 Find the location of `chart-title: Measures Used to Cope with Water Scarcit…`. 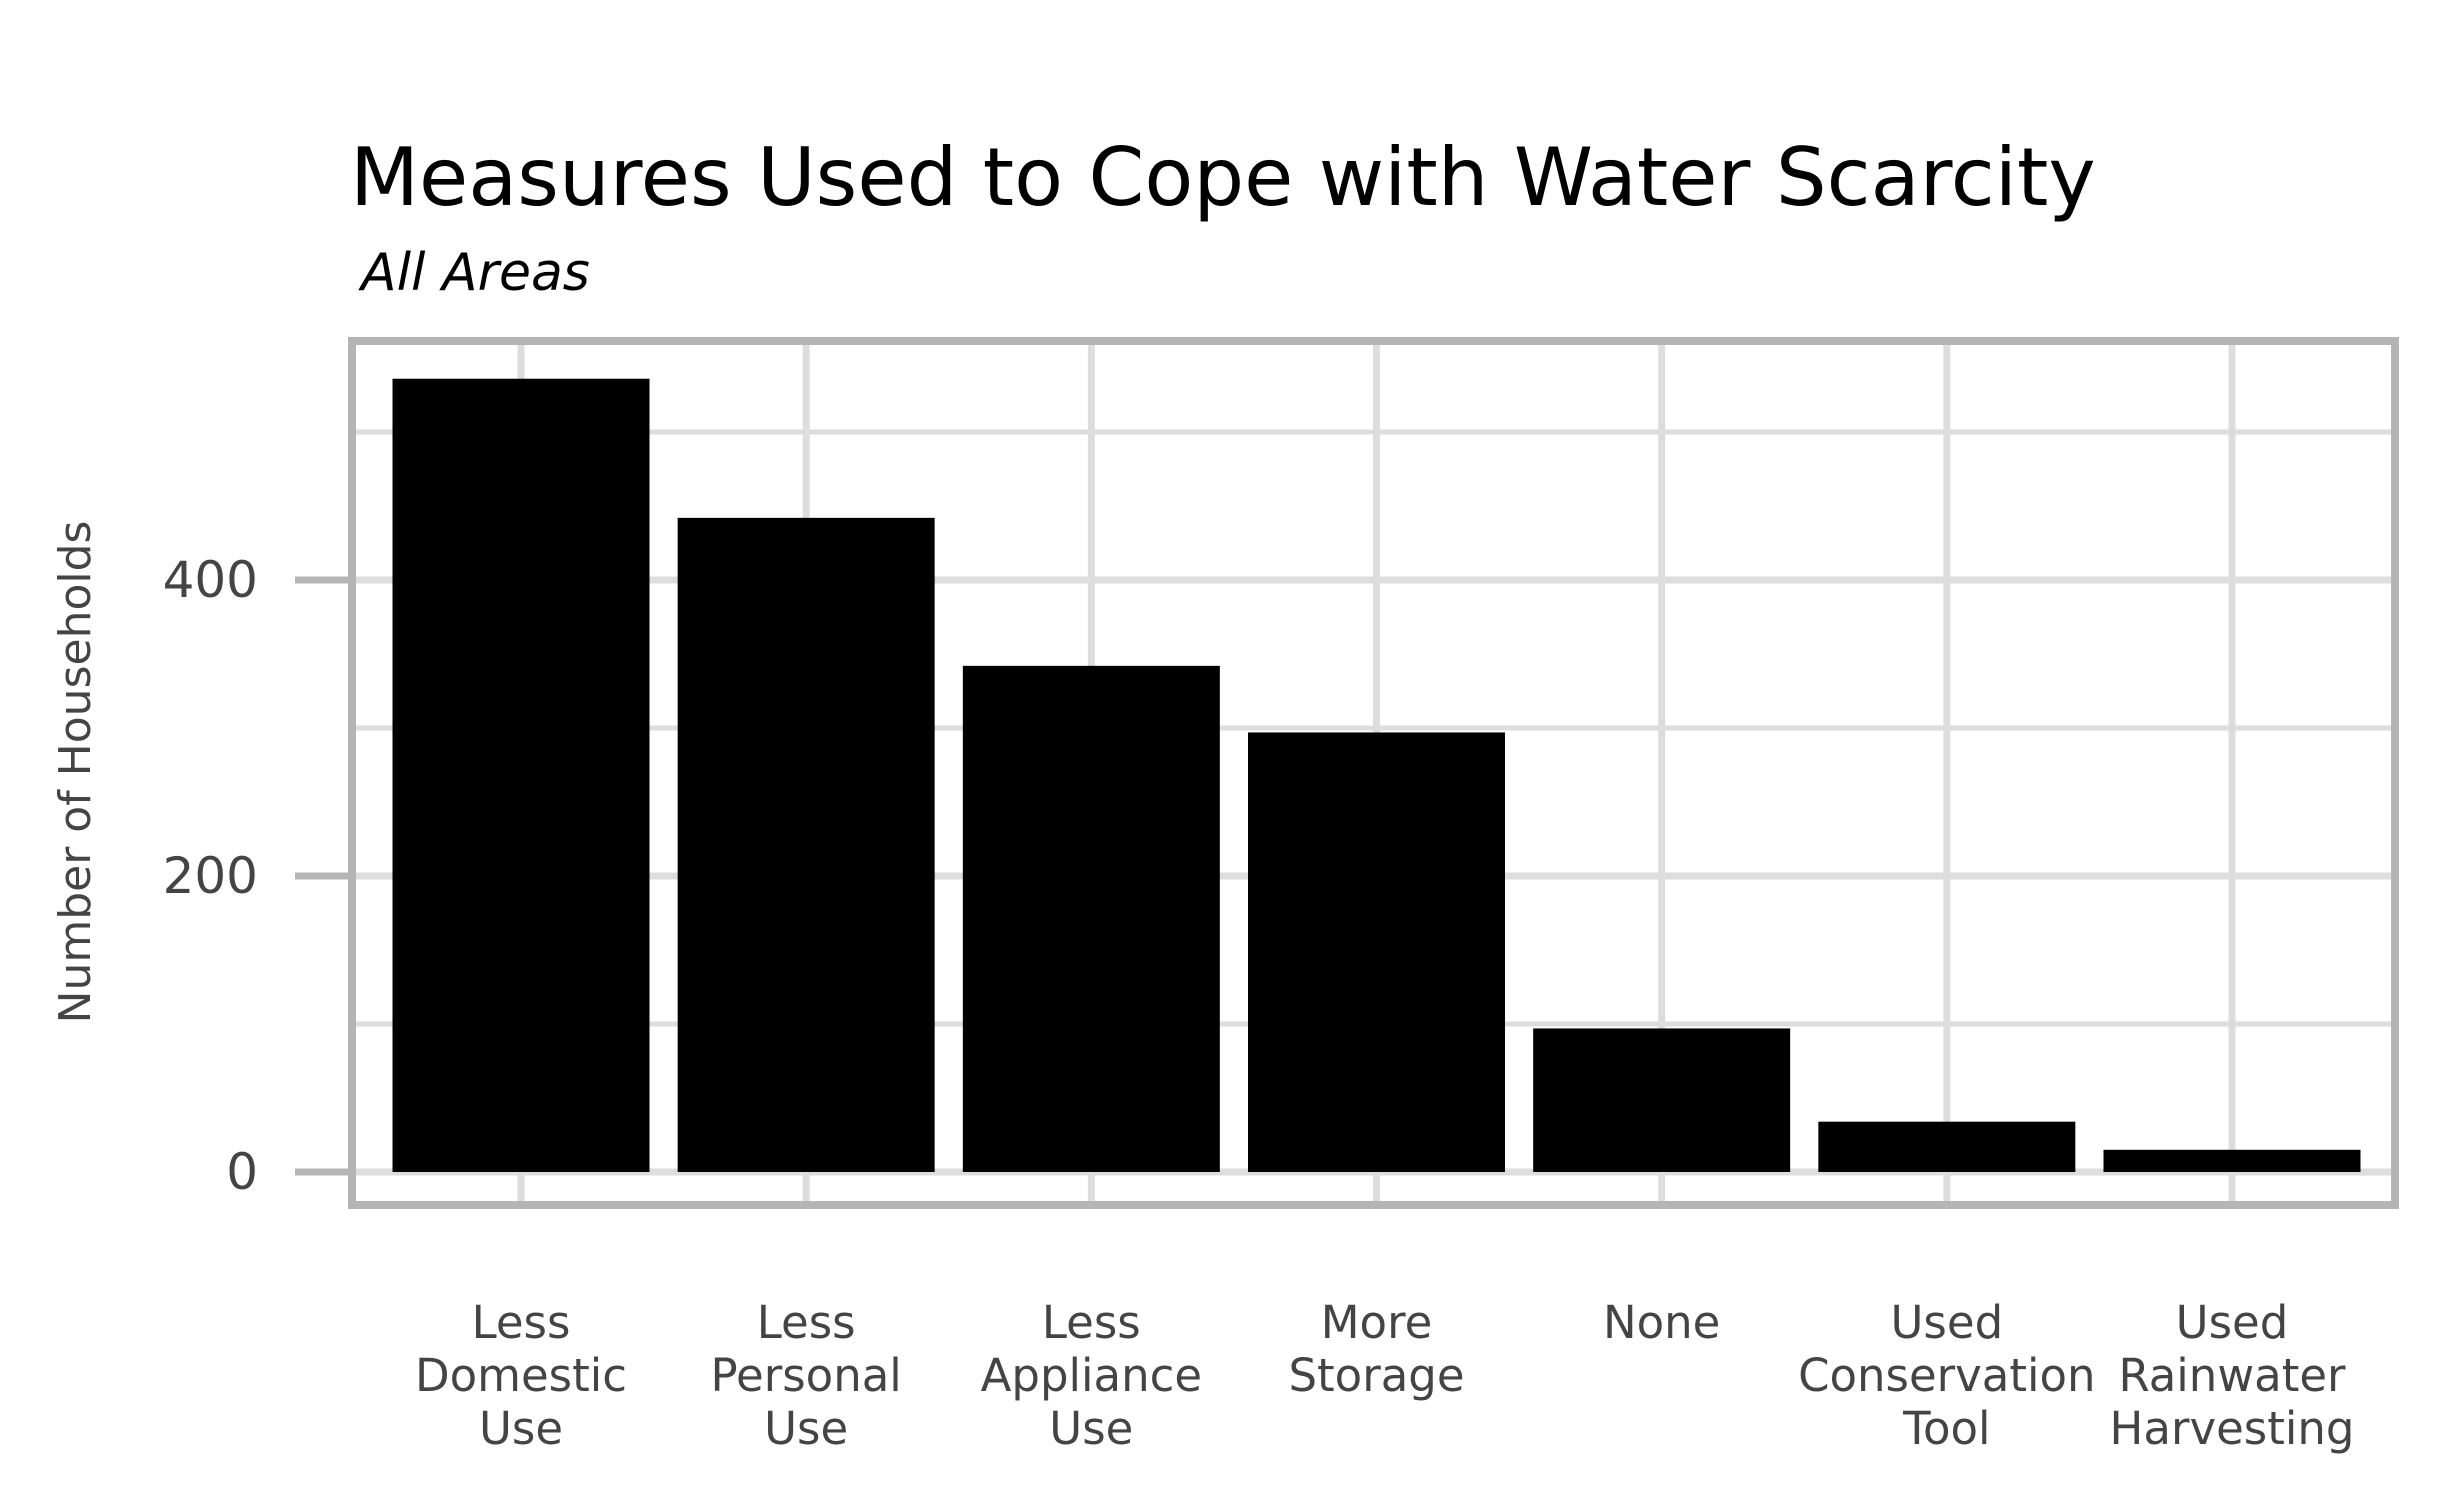

chart-title: Measures Used to Cope with Water Scarcit… is located at coordinates (1223, 177).